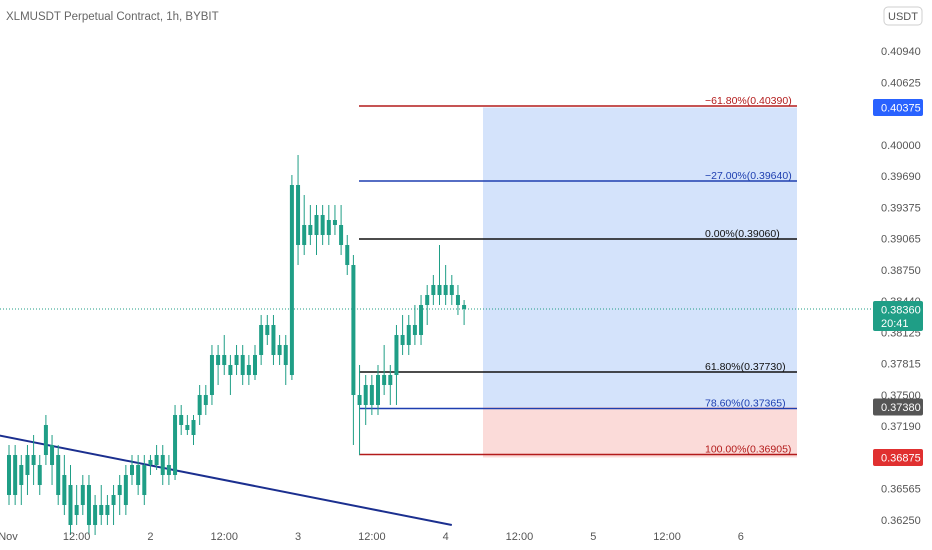 This screenshot has width=932, height=550. What do you see at coordinates (898, 407) in the screenshot?
I see `price-badge: 0.37380` at bounding box center [898, 407].